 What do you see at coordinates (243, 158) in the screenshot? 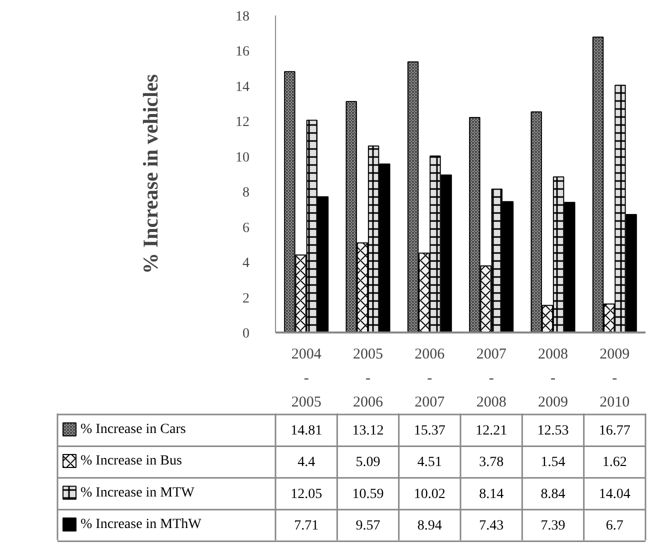
I see `y-tick-label: 10` at bounding box center [243, 158].